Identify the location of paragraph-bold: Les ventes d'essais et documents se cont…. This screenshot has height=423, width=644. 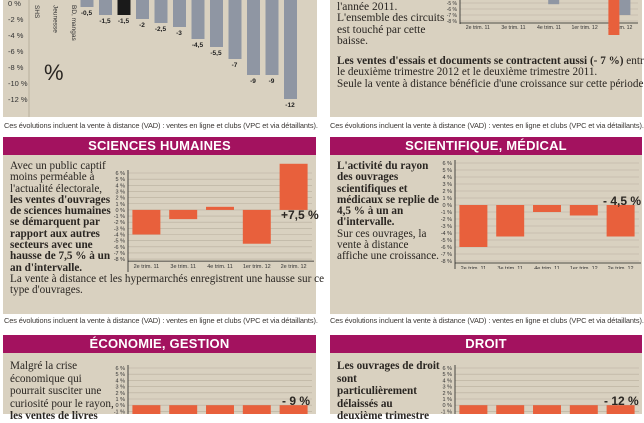
(480, 61).